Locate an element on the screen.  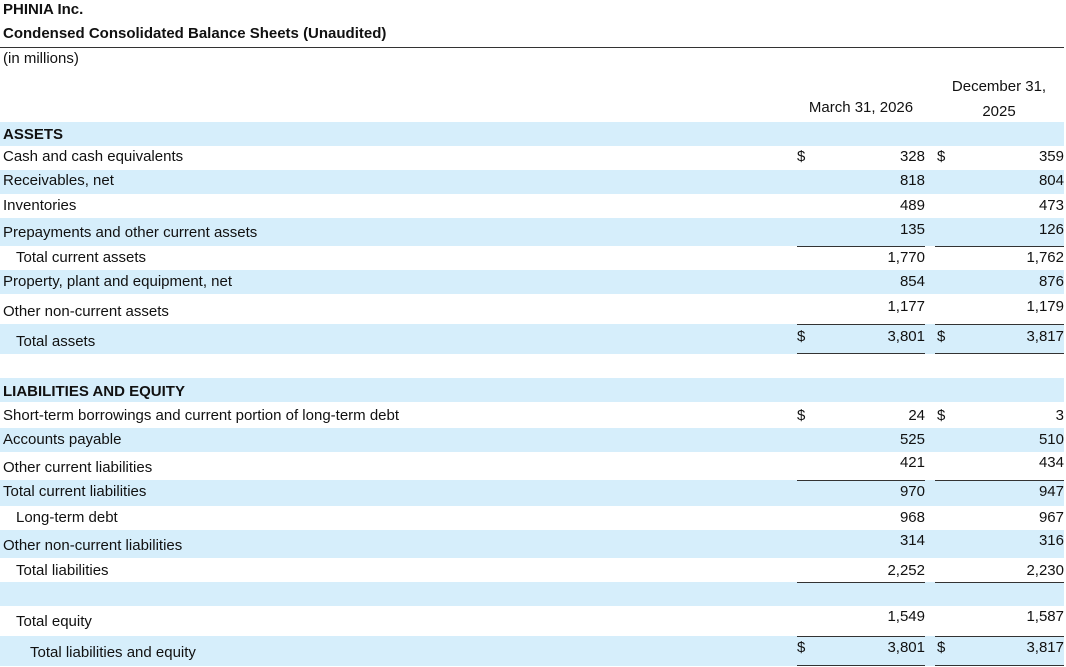
table-row: Inventories 489 473 is located at coordinates (532, 206).